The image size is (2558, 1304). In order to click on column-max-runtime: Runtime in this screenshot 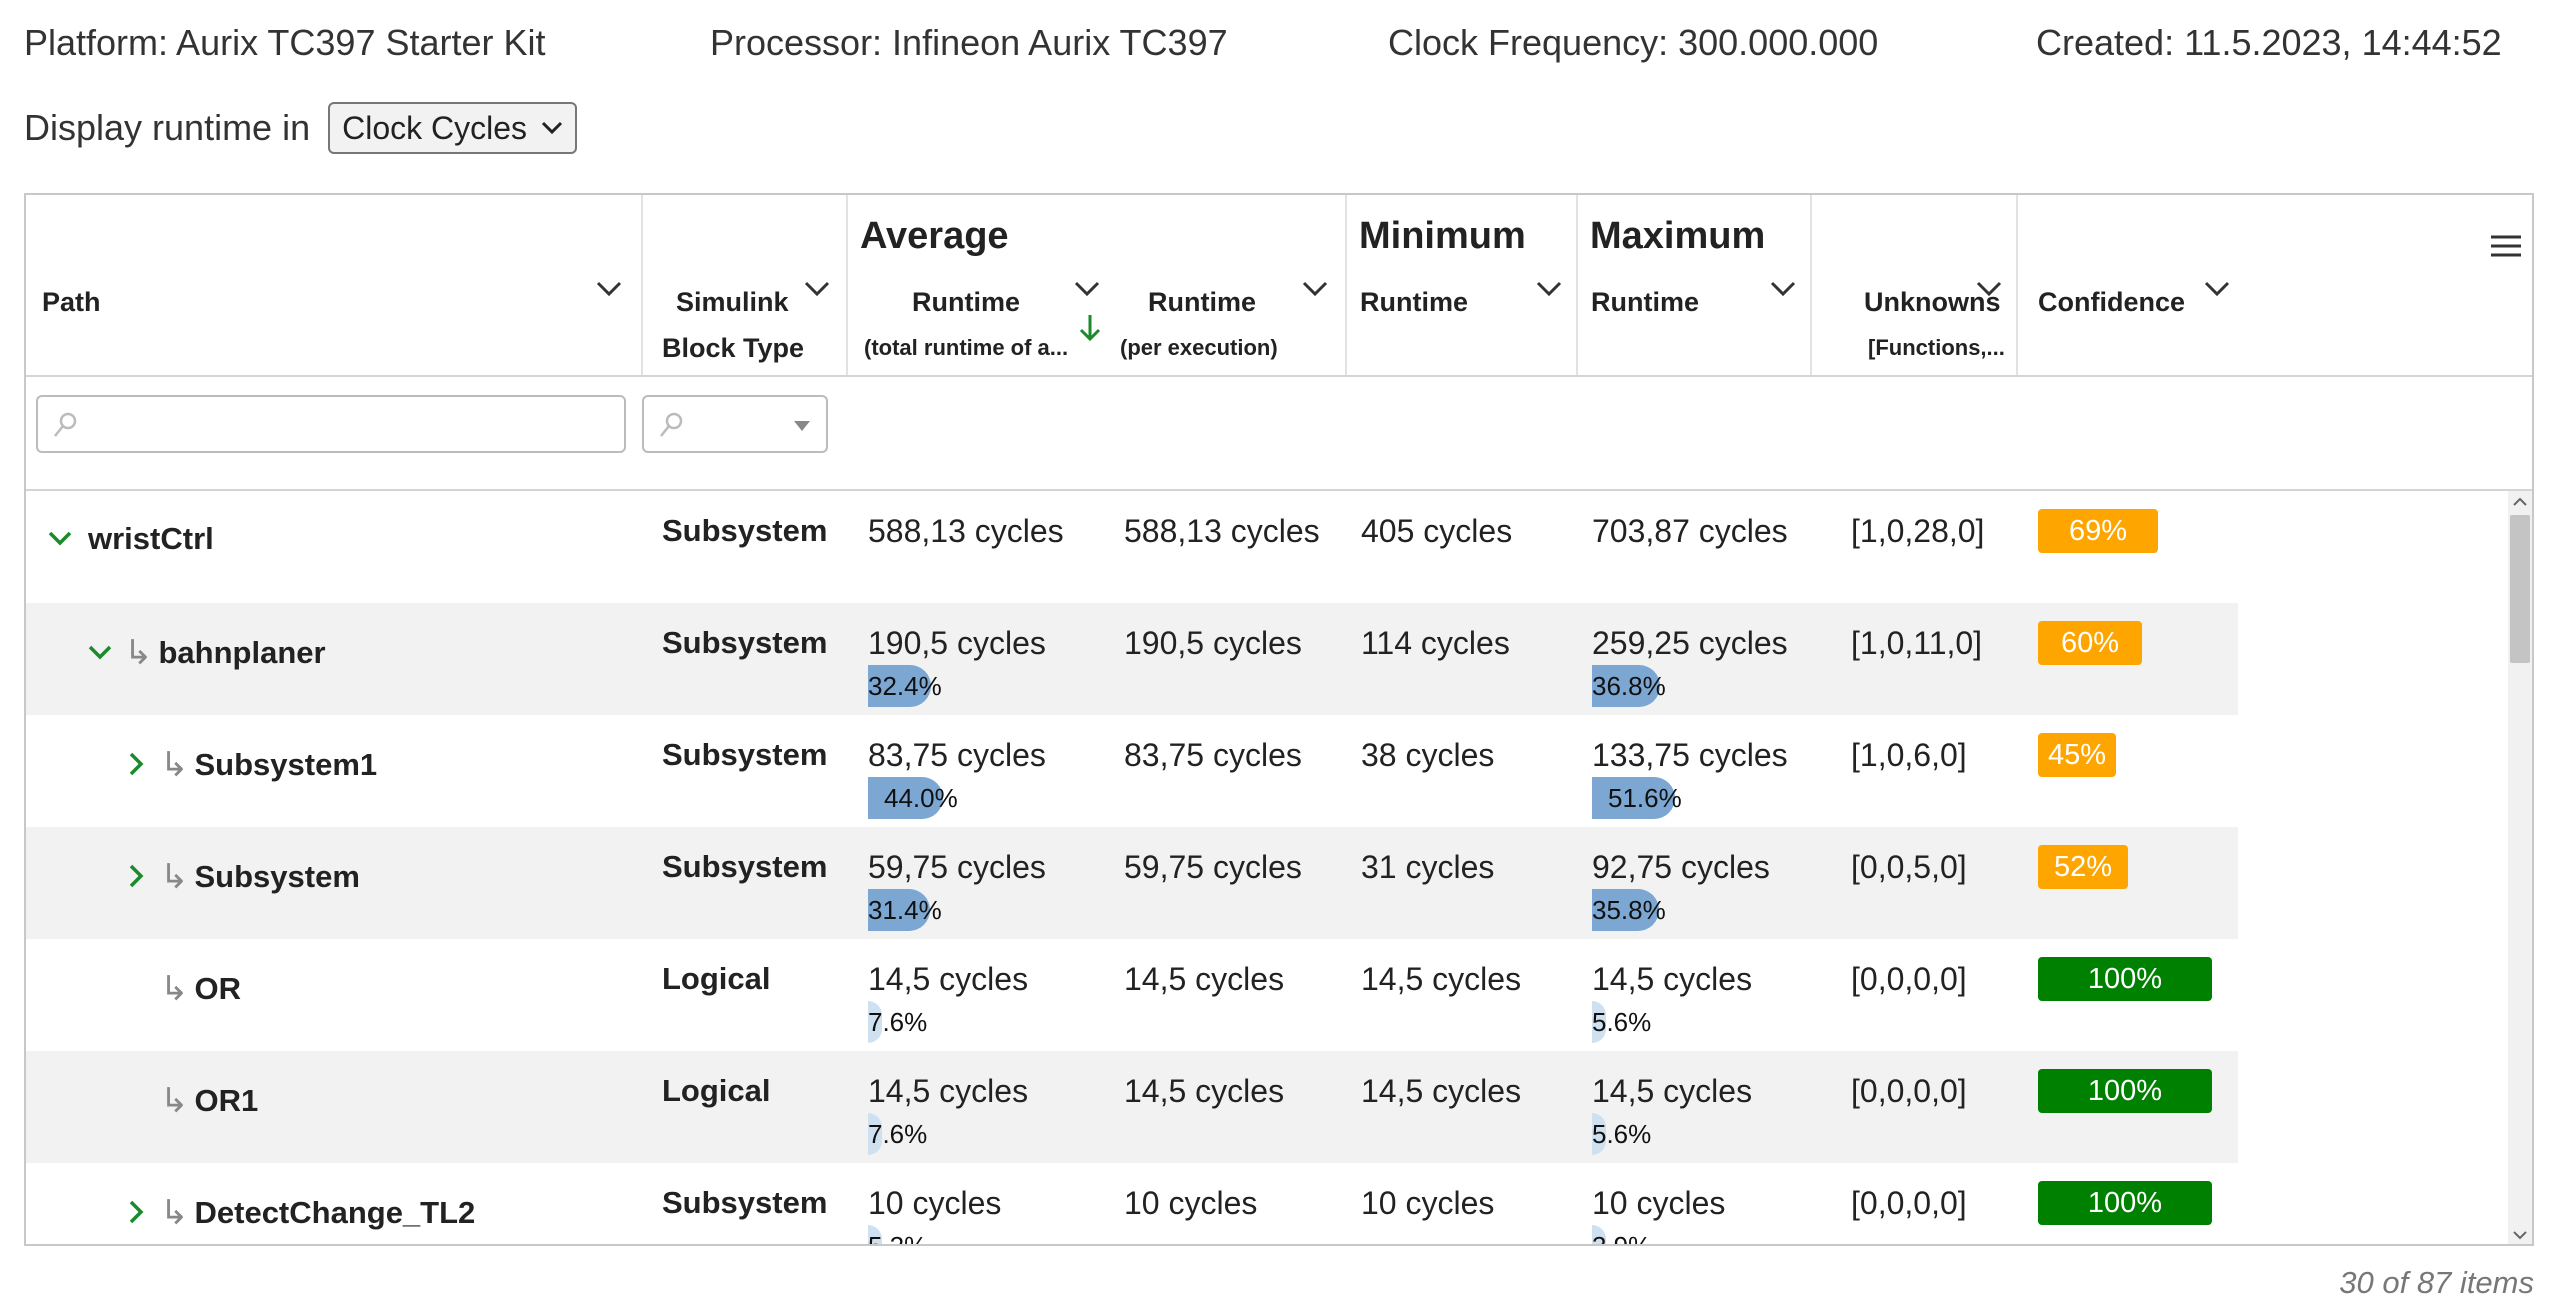, I will do `click(1645, 302)`.